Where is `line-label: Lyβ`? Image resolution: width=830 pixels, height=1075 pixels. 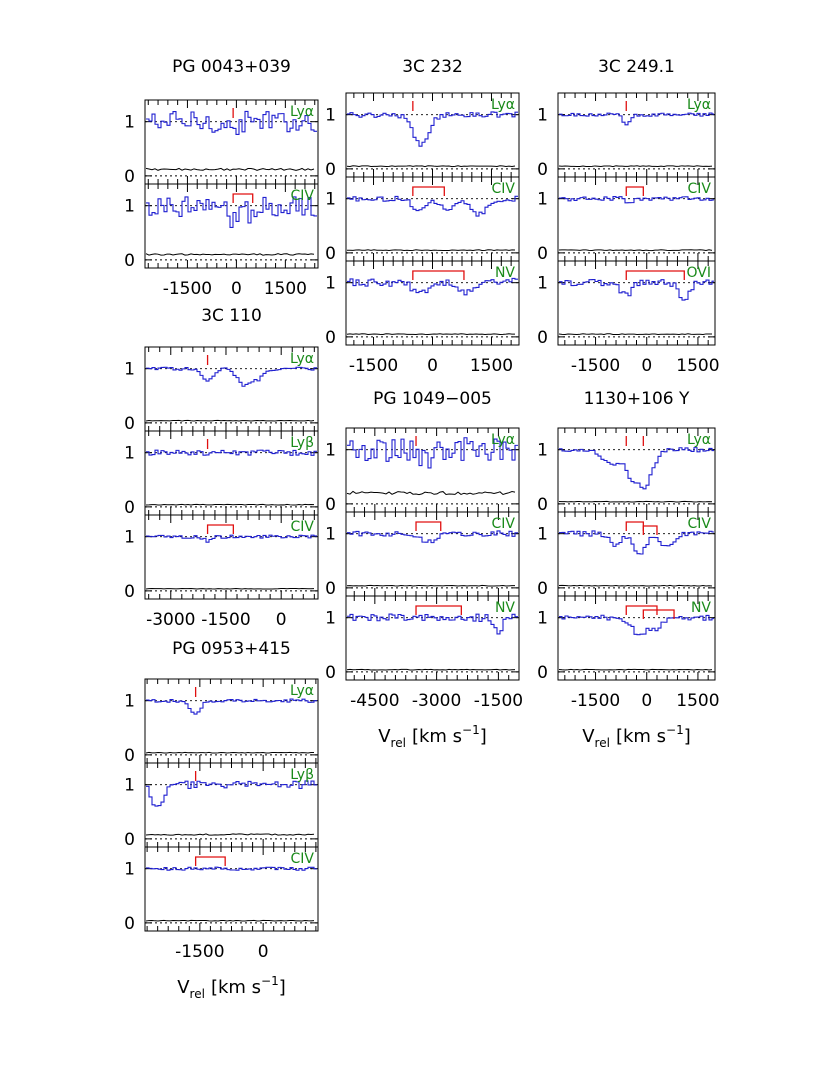
line-label: Lyβ is located at coordinates (302, 443).